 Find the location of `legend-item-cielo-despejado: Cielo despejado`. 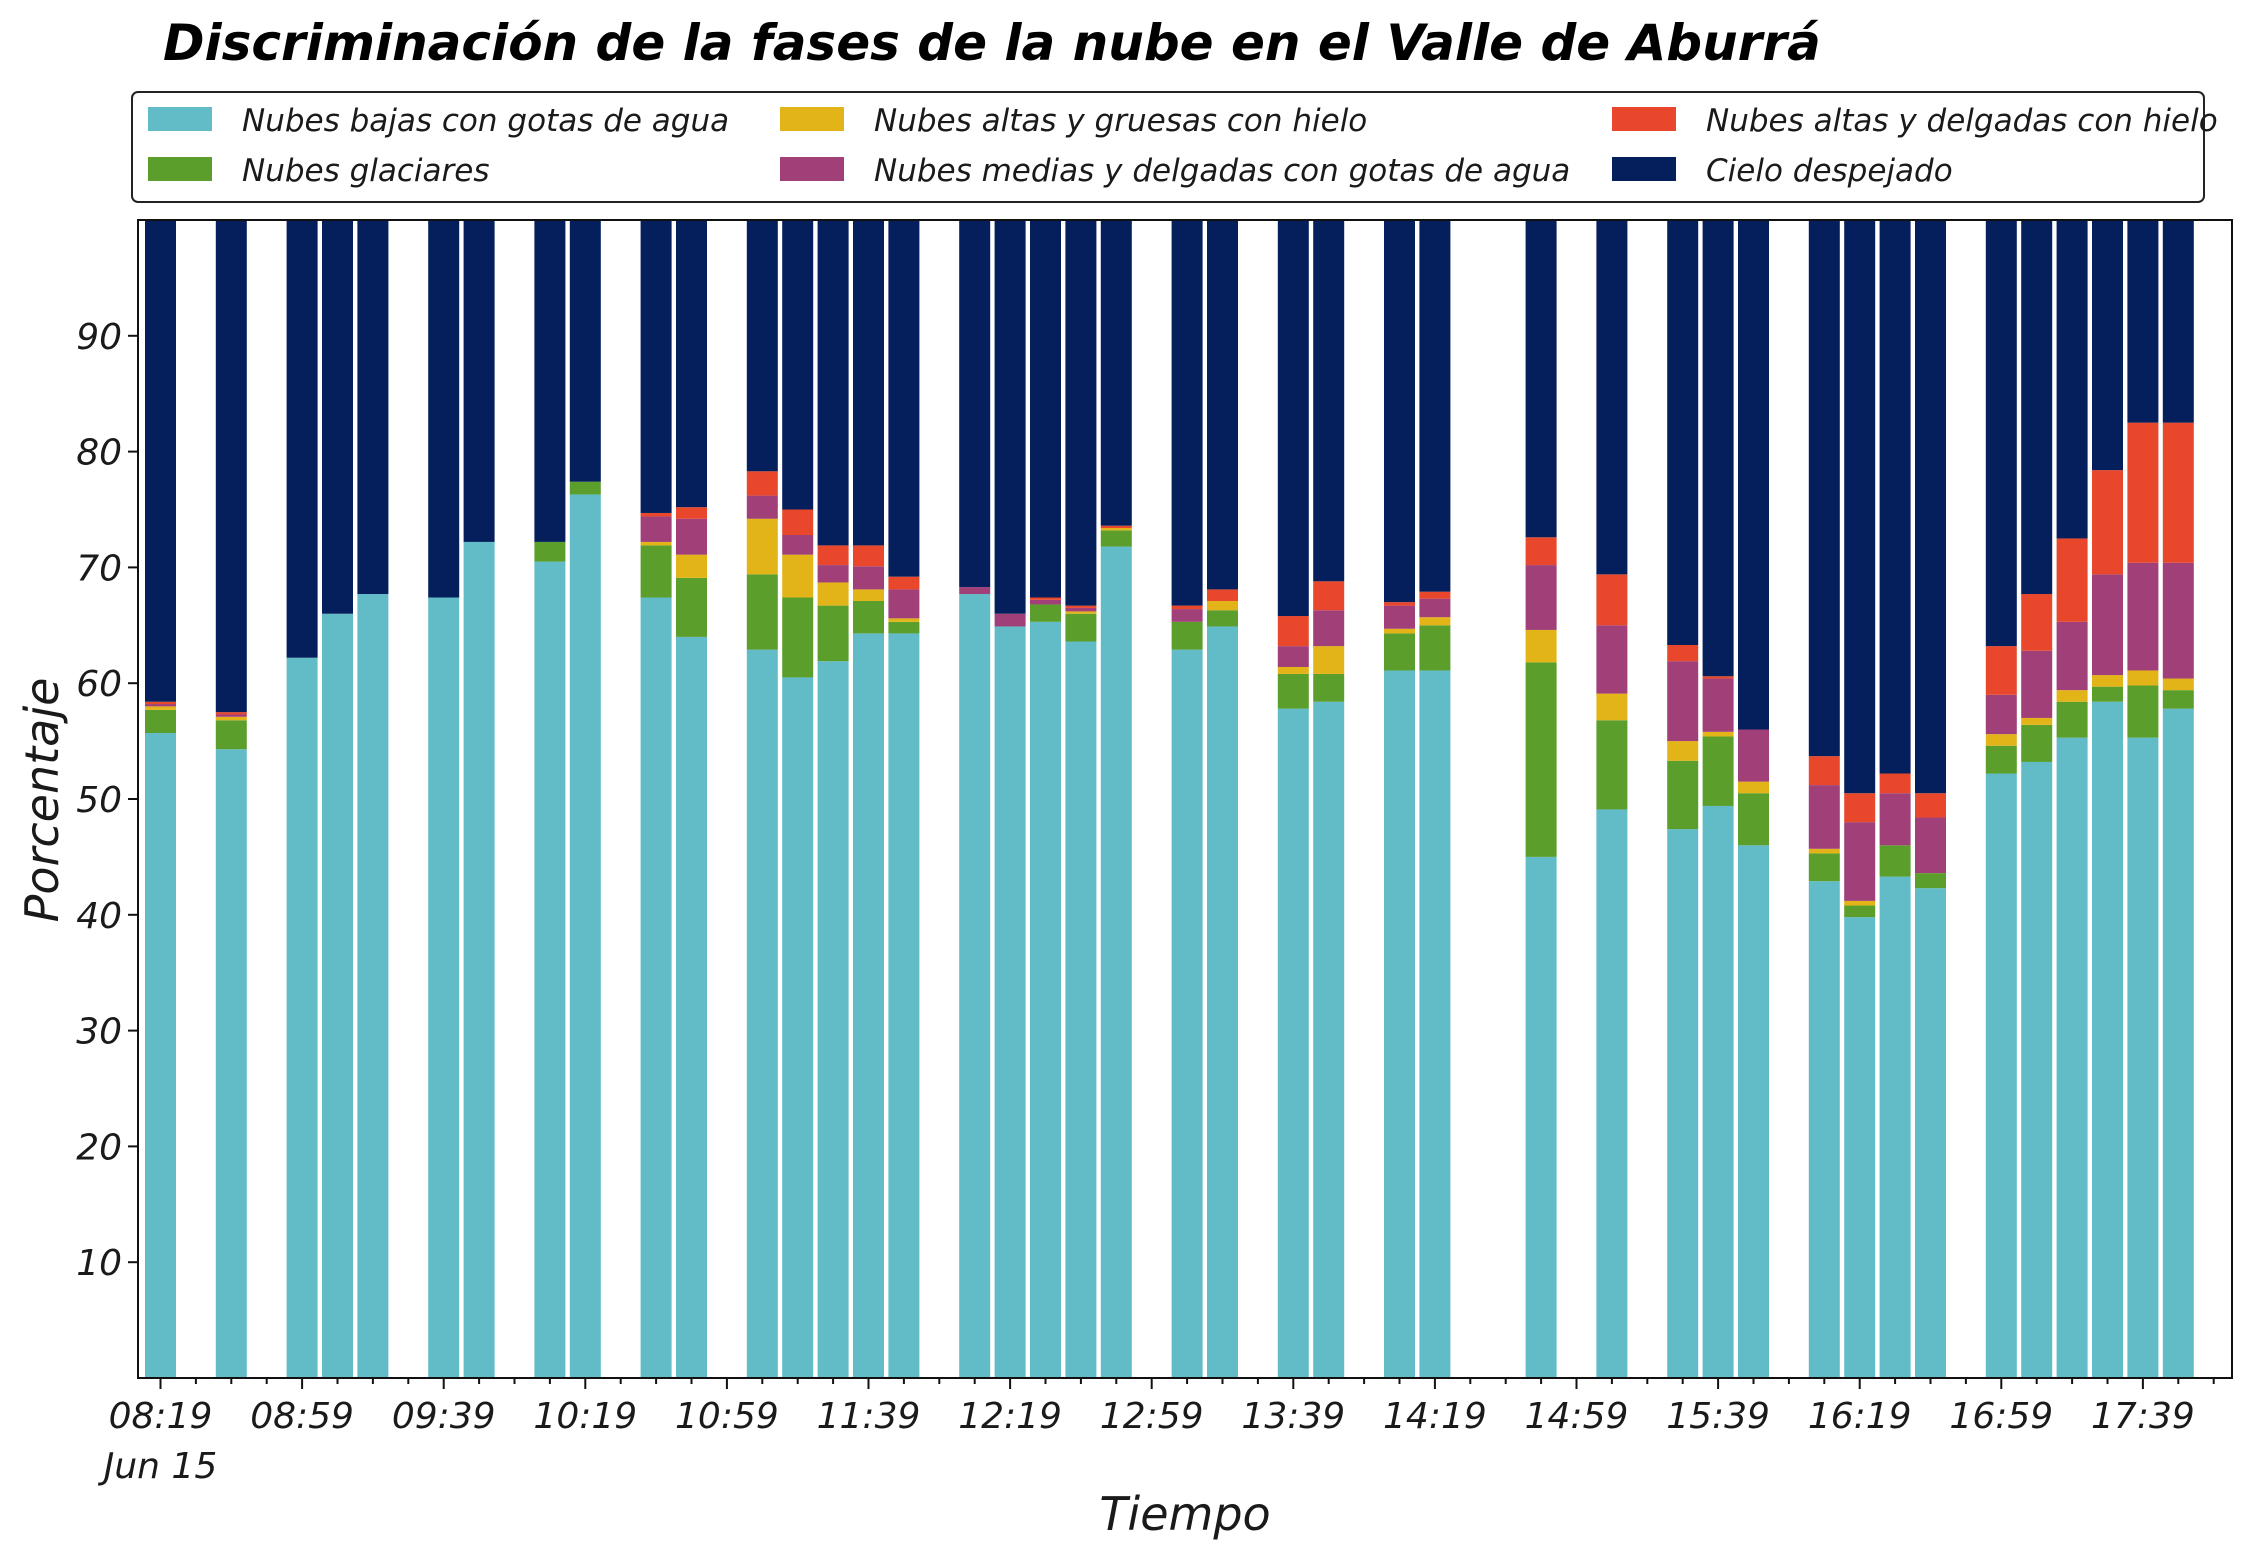

legend-item-cielo-despejado: Cielo despejado is located at coordinates (1782, 171).